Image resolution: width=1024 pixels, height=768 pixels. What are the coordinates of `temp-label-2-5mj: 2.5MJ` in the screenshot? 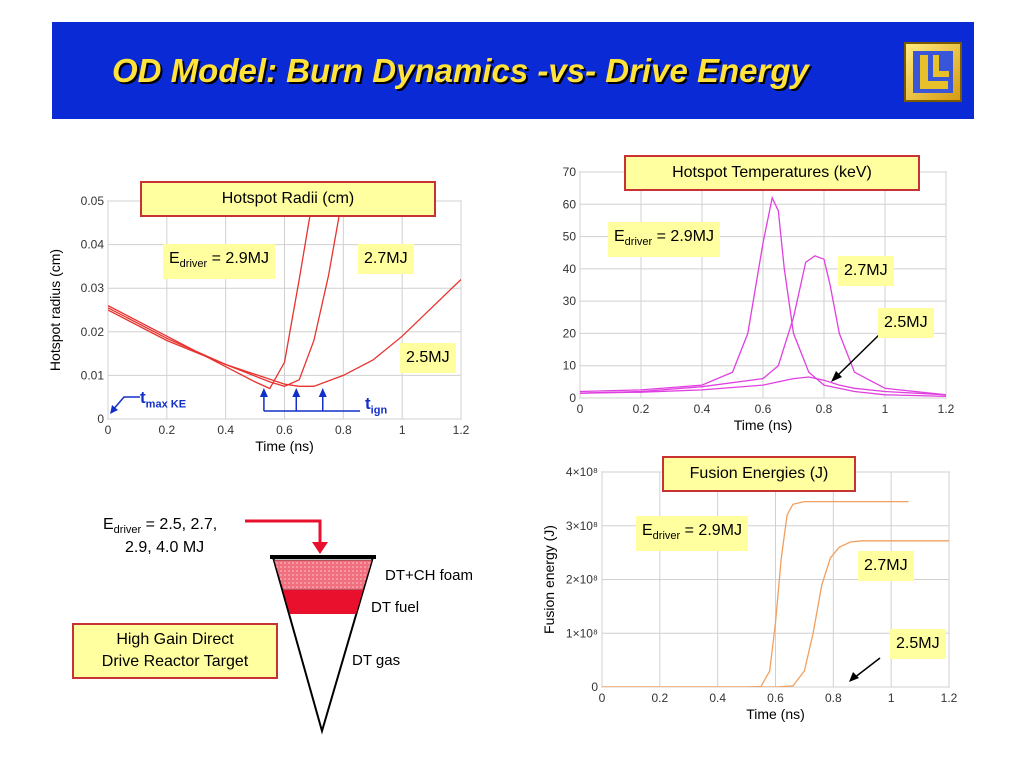 It's located at (906, 323).